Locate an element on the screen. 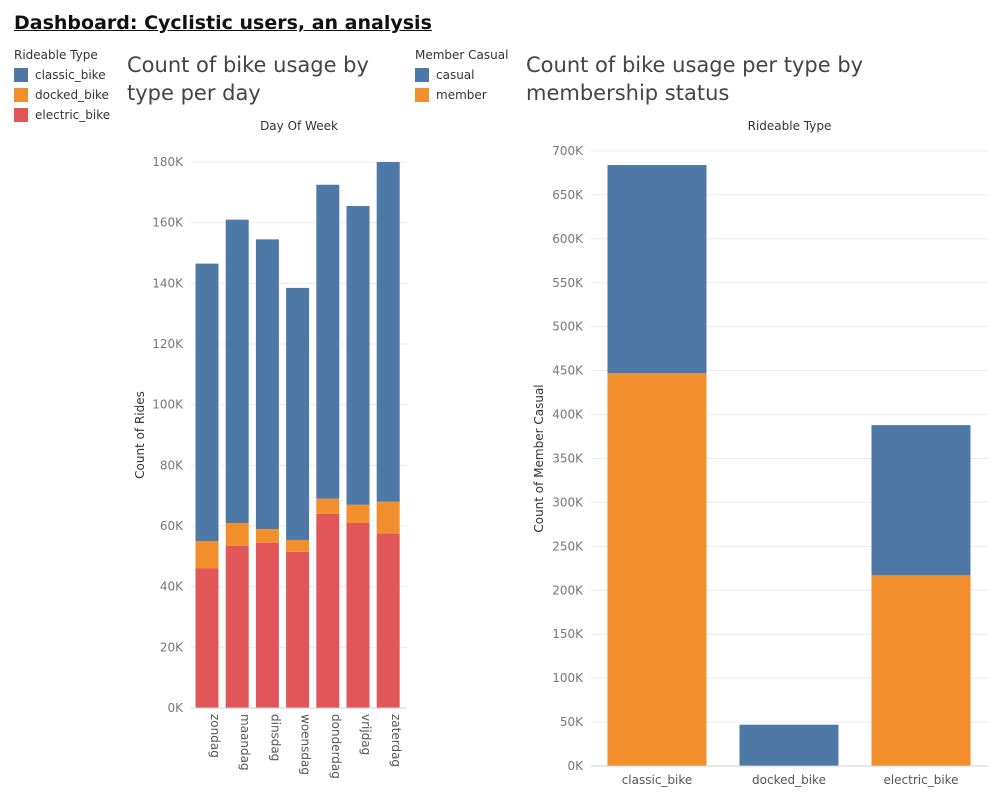  legend-label-electric-bike: electric_bike is located at coordinates (73, 115).